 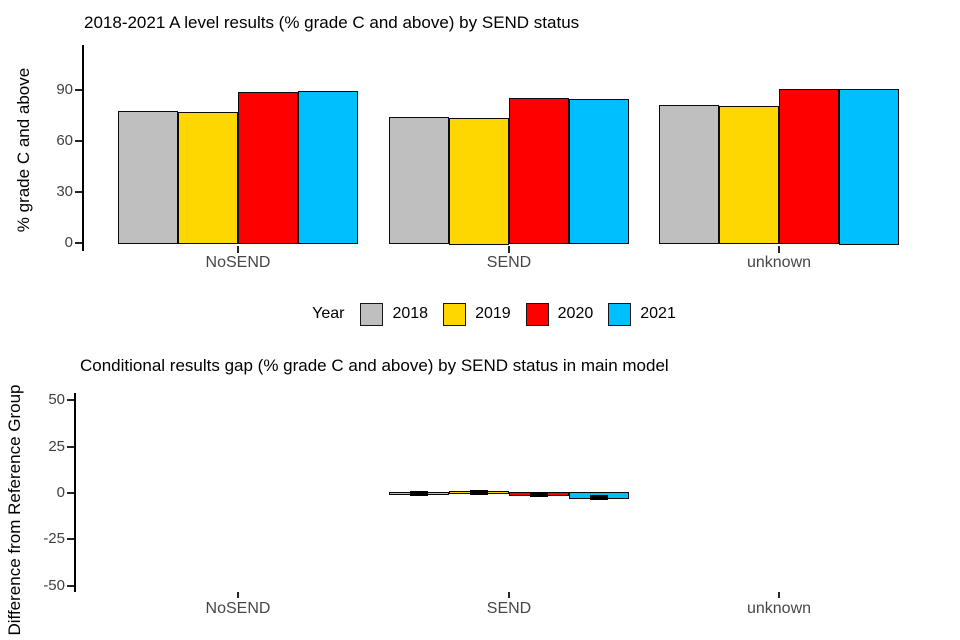 I want to click on legend-title: Year, so click(x=328, y=313).